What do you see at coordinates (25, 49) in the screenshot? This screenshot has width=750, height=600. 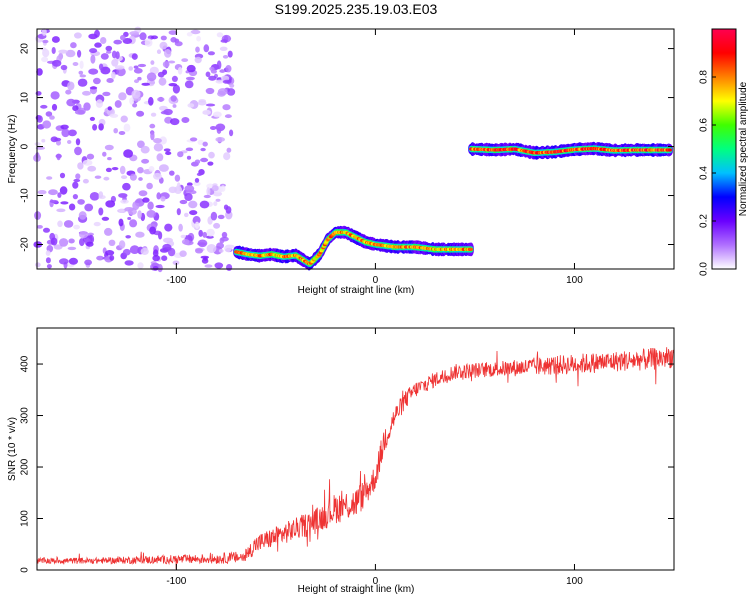 I see `spectrogram-y-tick-label: 20` at bounding box center [25, 49].